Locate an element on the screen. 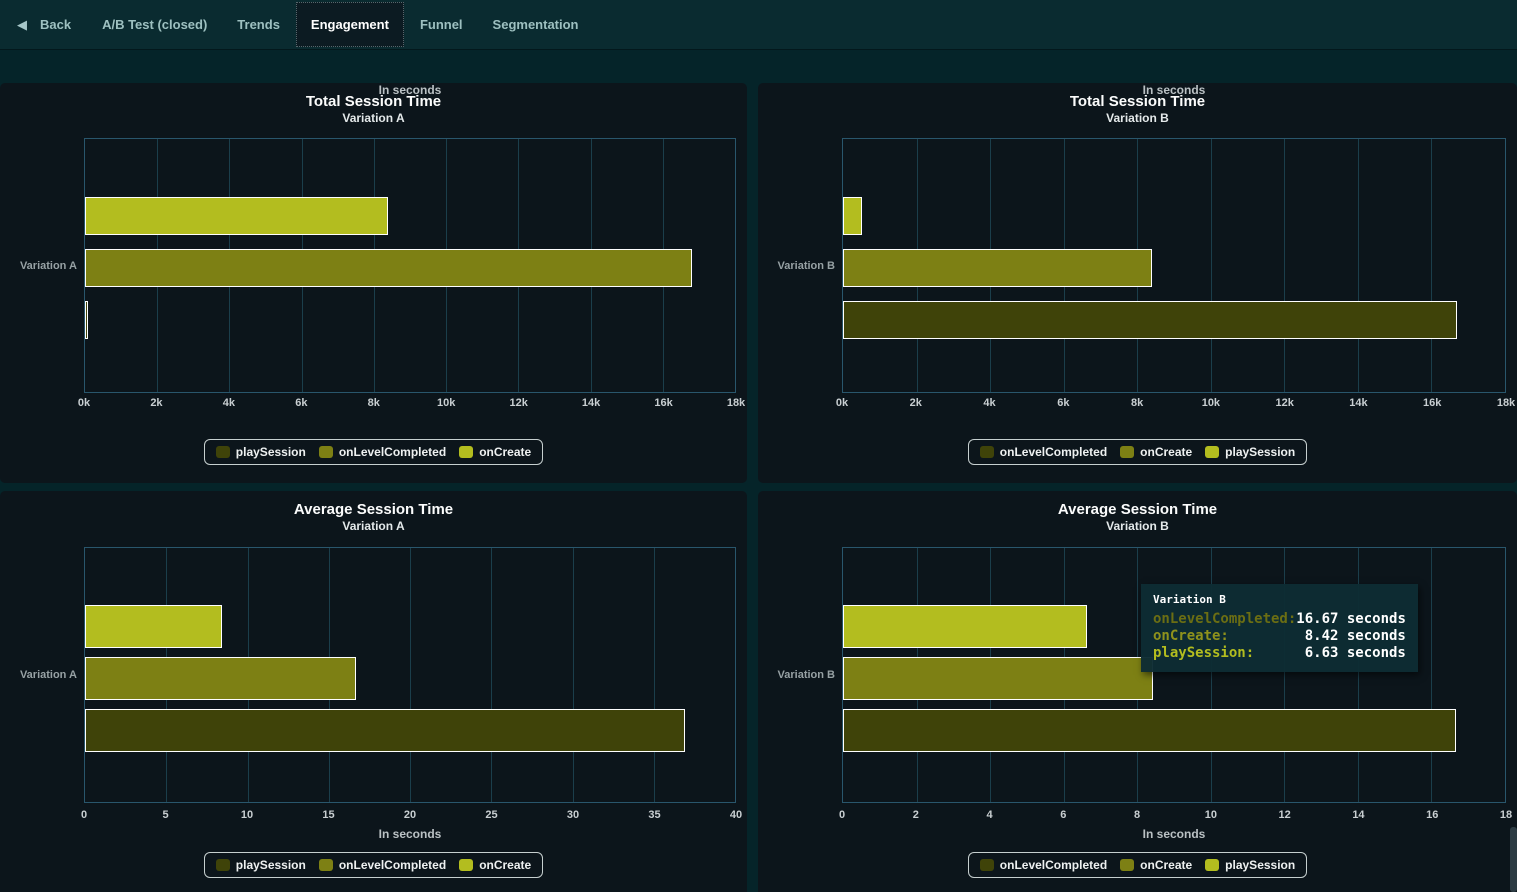 The width and height of the screenshot is (1517, 892). x-tick-label: 15 is located at coordinates (328, 815).